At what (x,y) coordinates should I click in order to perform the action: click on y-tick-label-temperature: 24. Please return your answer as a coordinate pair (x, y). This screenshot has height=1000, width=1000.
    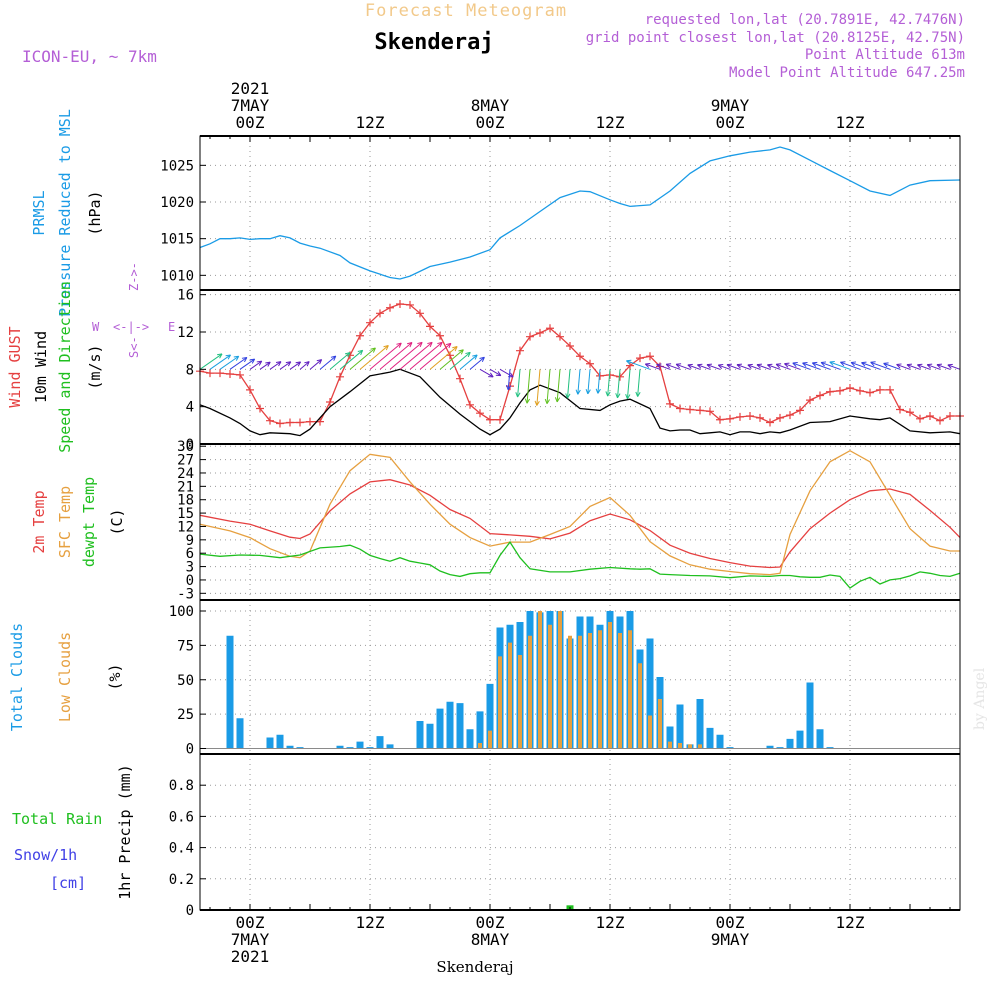
    Looking at the image, I should click on (185, 474).